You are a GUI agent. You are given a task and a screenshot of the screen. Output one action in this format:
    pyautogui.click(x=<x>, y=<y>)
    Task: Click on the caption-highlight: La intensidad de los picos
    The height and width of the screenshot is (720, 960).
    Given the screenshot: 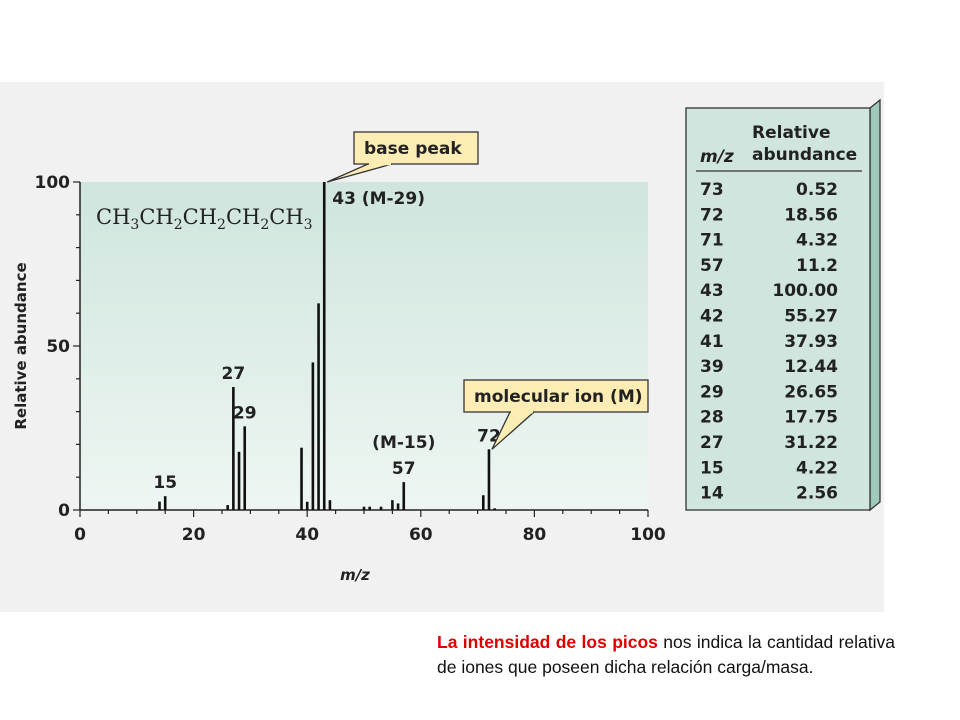 What is the action you would take?
    pyautogui.click(x=547, y=642)
    